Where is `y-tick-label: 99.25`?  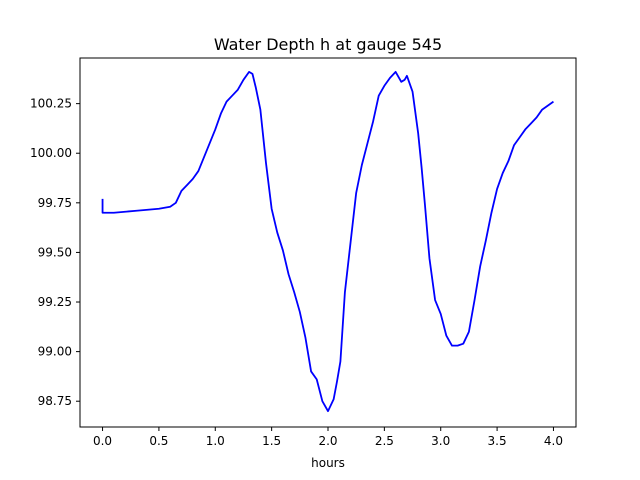
y-tick-label: 99.25 is located at coordinates (55, 302).